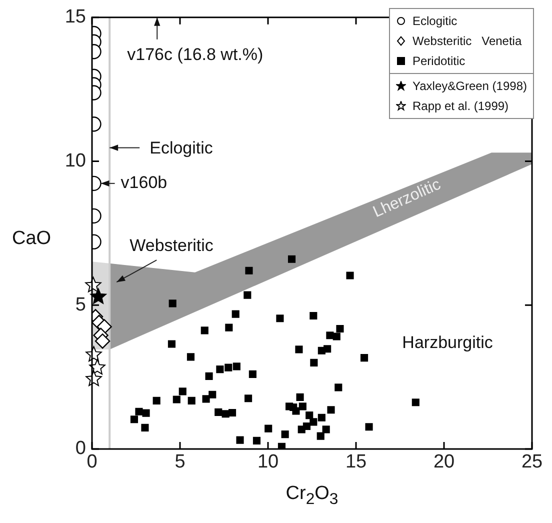 The width and height of the screenshot is (552, 523). What do you see at coordinates (268, 462) in the screenshot?
I see `x-tick-label: 10` at bounding box center [268, 462].